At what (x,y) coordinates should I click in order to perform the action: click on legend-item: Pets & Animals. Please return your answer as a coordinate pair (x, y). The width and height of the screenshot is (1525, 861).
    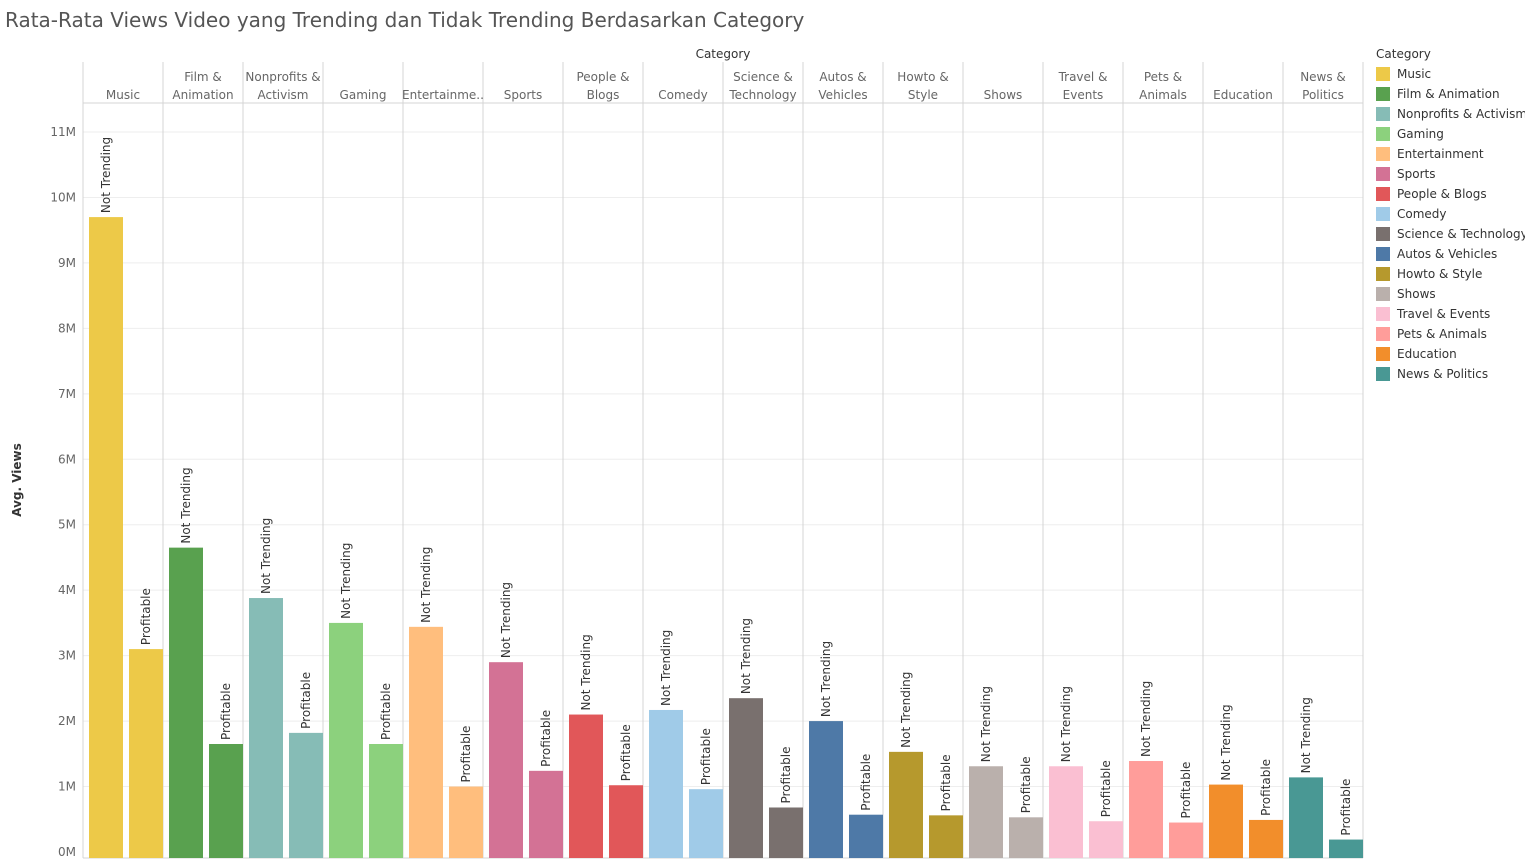
    Looking at the image, I should click on (1450, 334).